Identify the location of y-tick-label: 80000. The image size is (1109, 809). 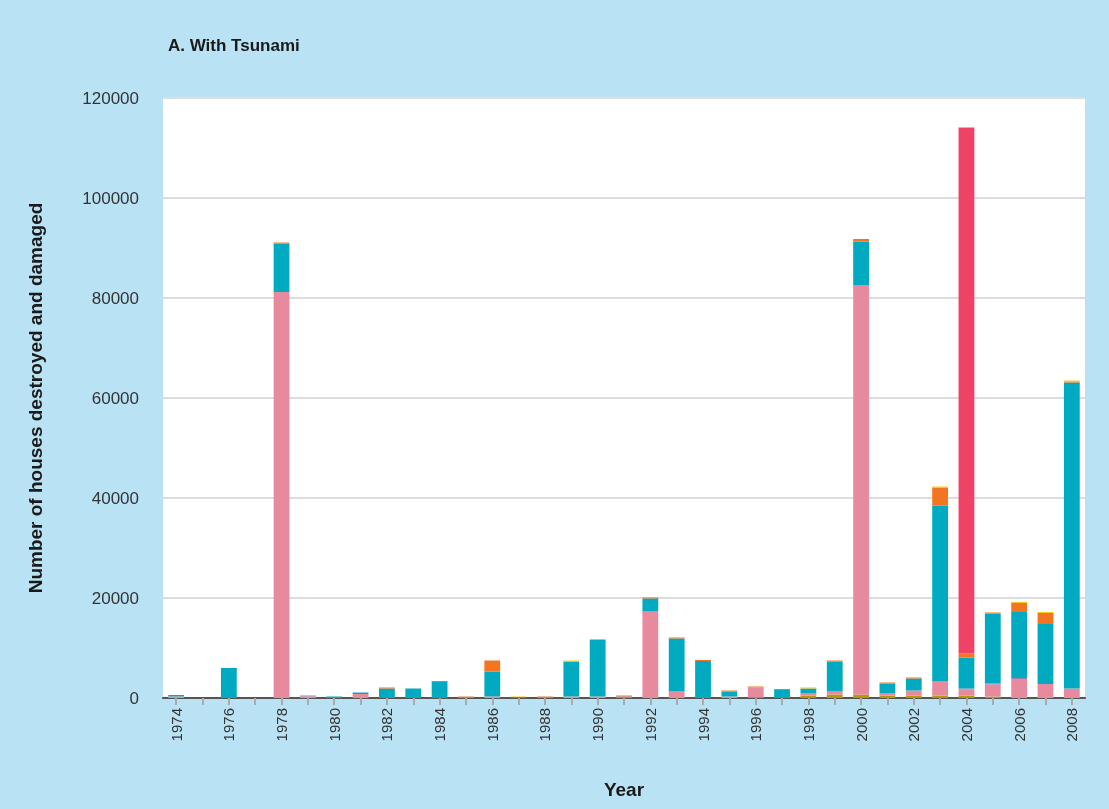
(115, 298).